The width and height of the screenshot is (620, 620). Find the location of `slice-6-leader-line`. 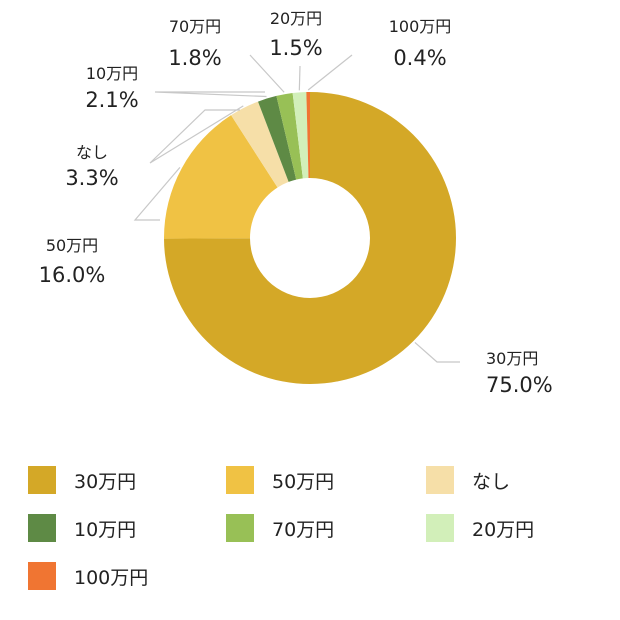

slice-6-leader-line is located at coordinates (299, 78).